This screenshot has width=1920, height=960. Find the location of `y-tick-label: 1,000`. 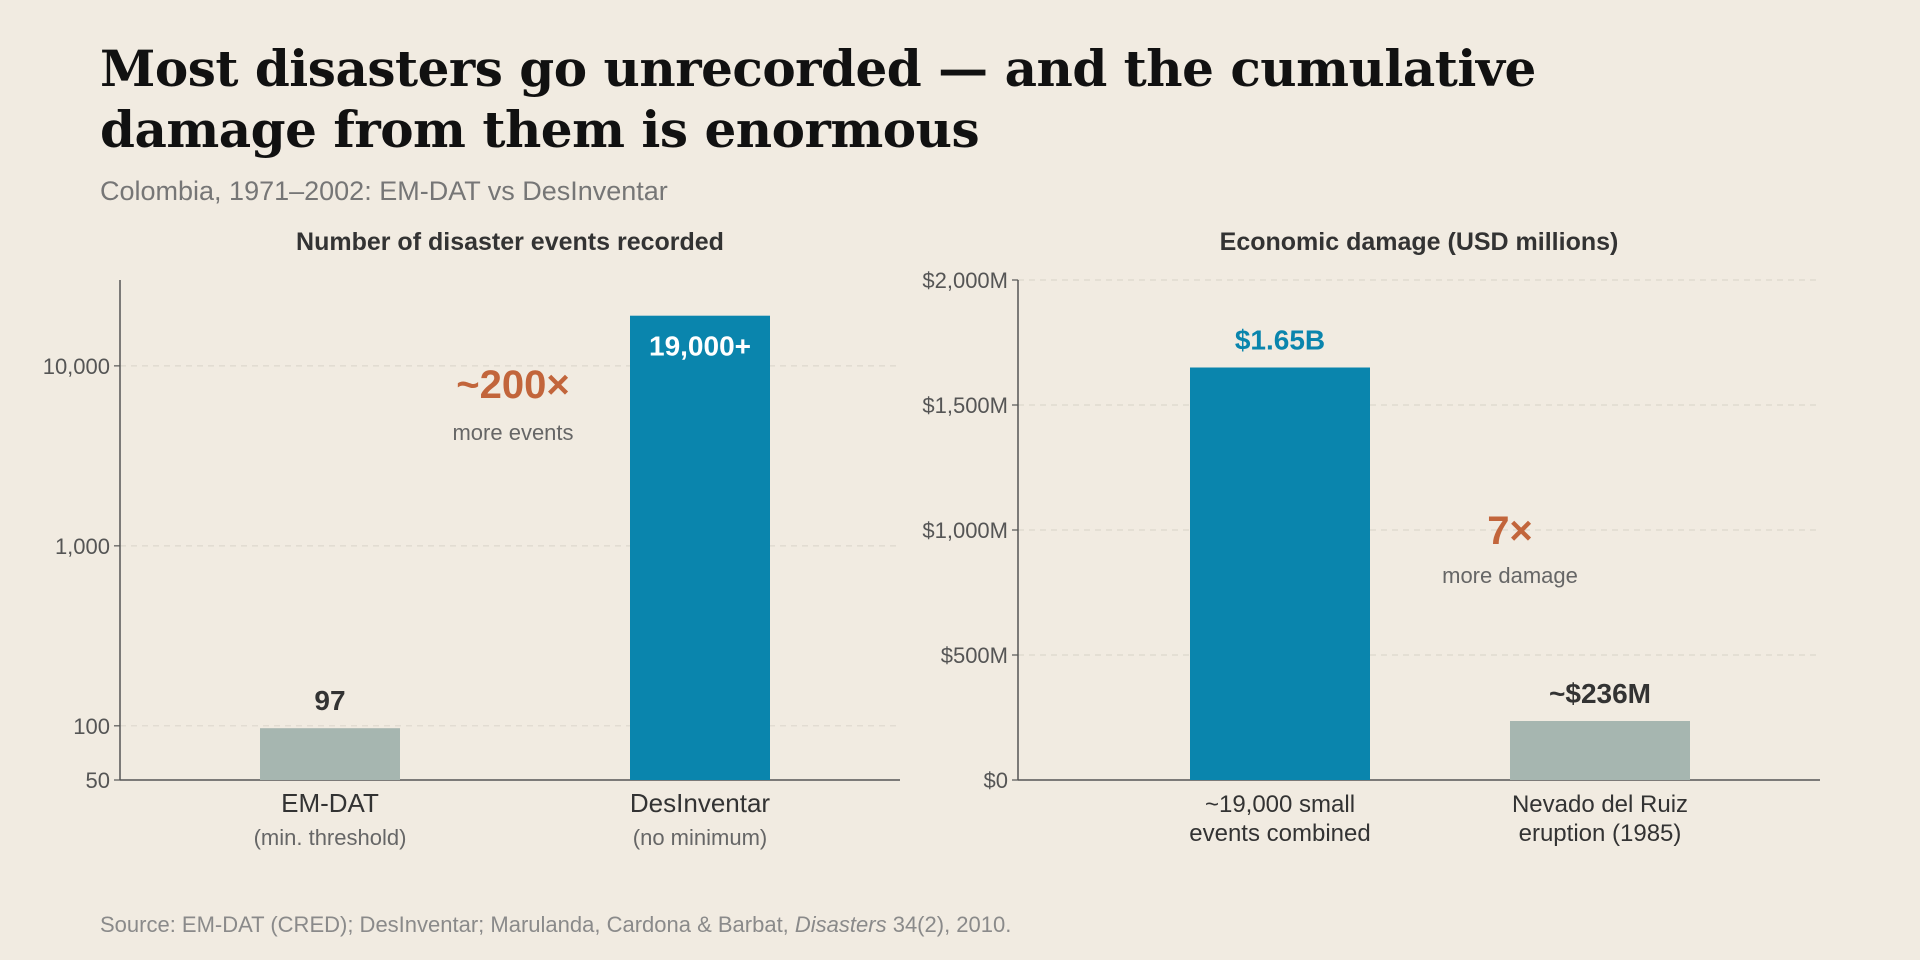

y-tick-label: 1,000 is located at coordinates (82, 546).